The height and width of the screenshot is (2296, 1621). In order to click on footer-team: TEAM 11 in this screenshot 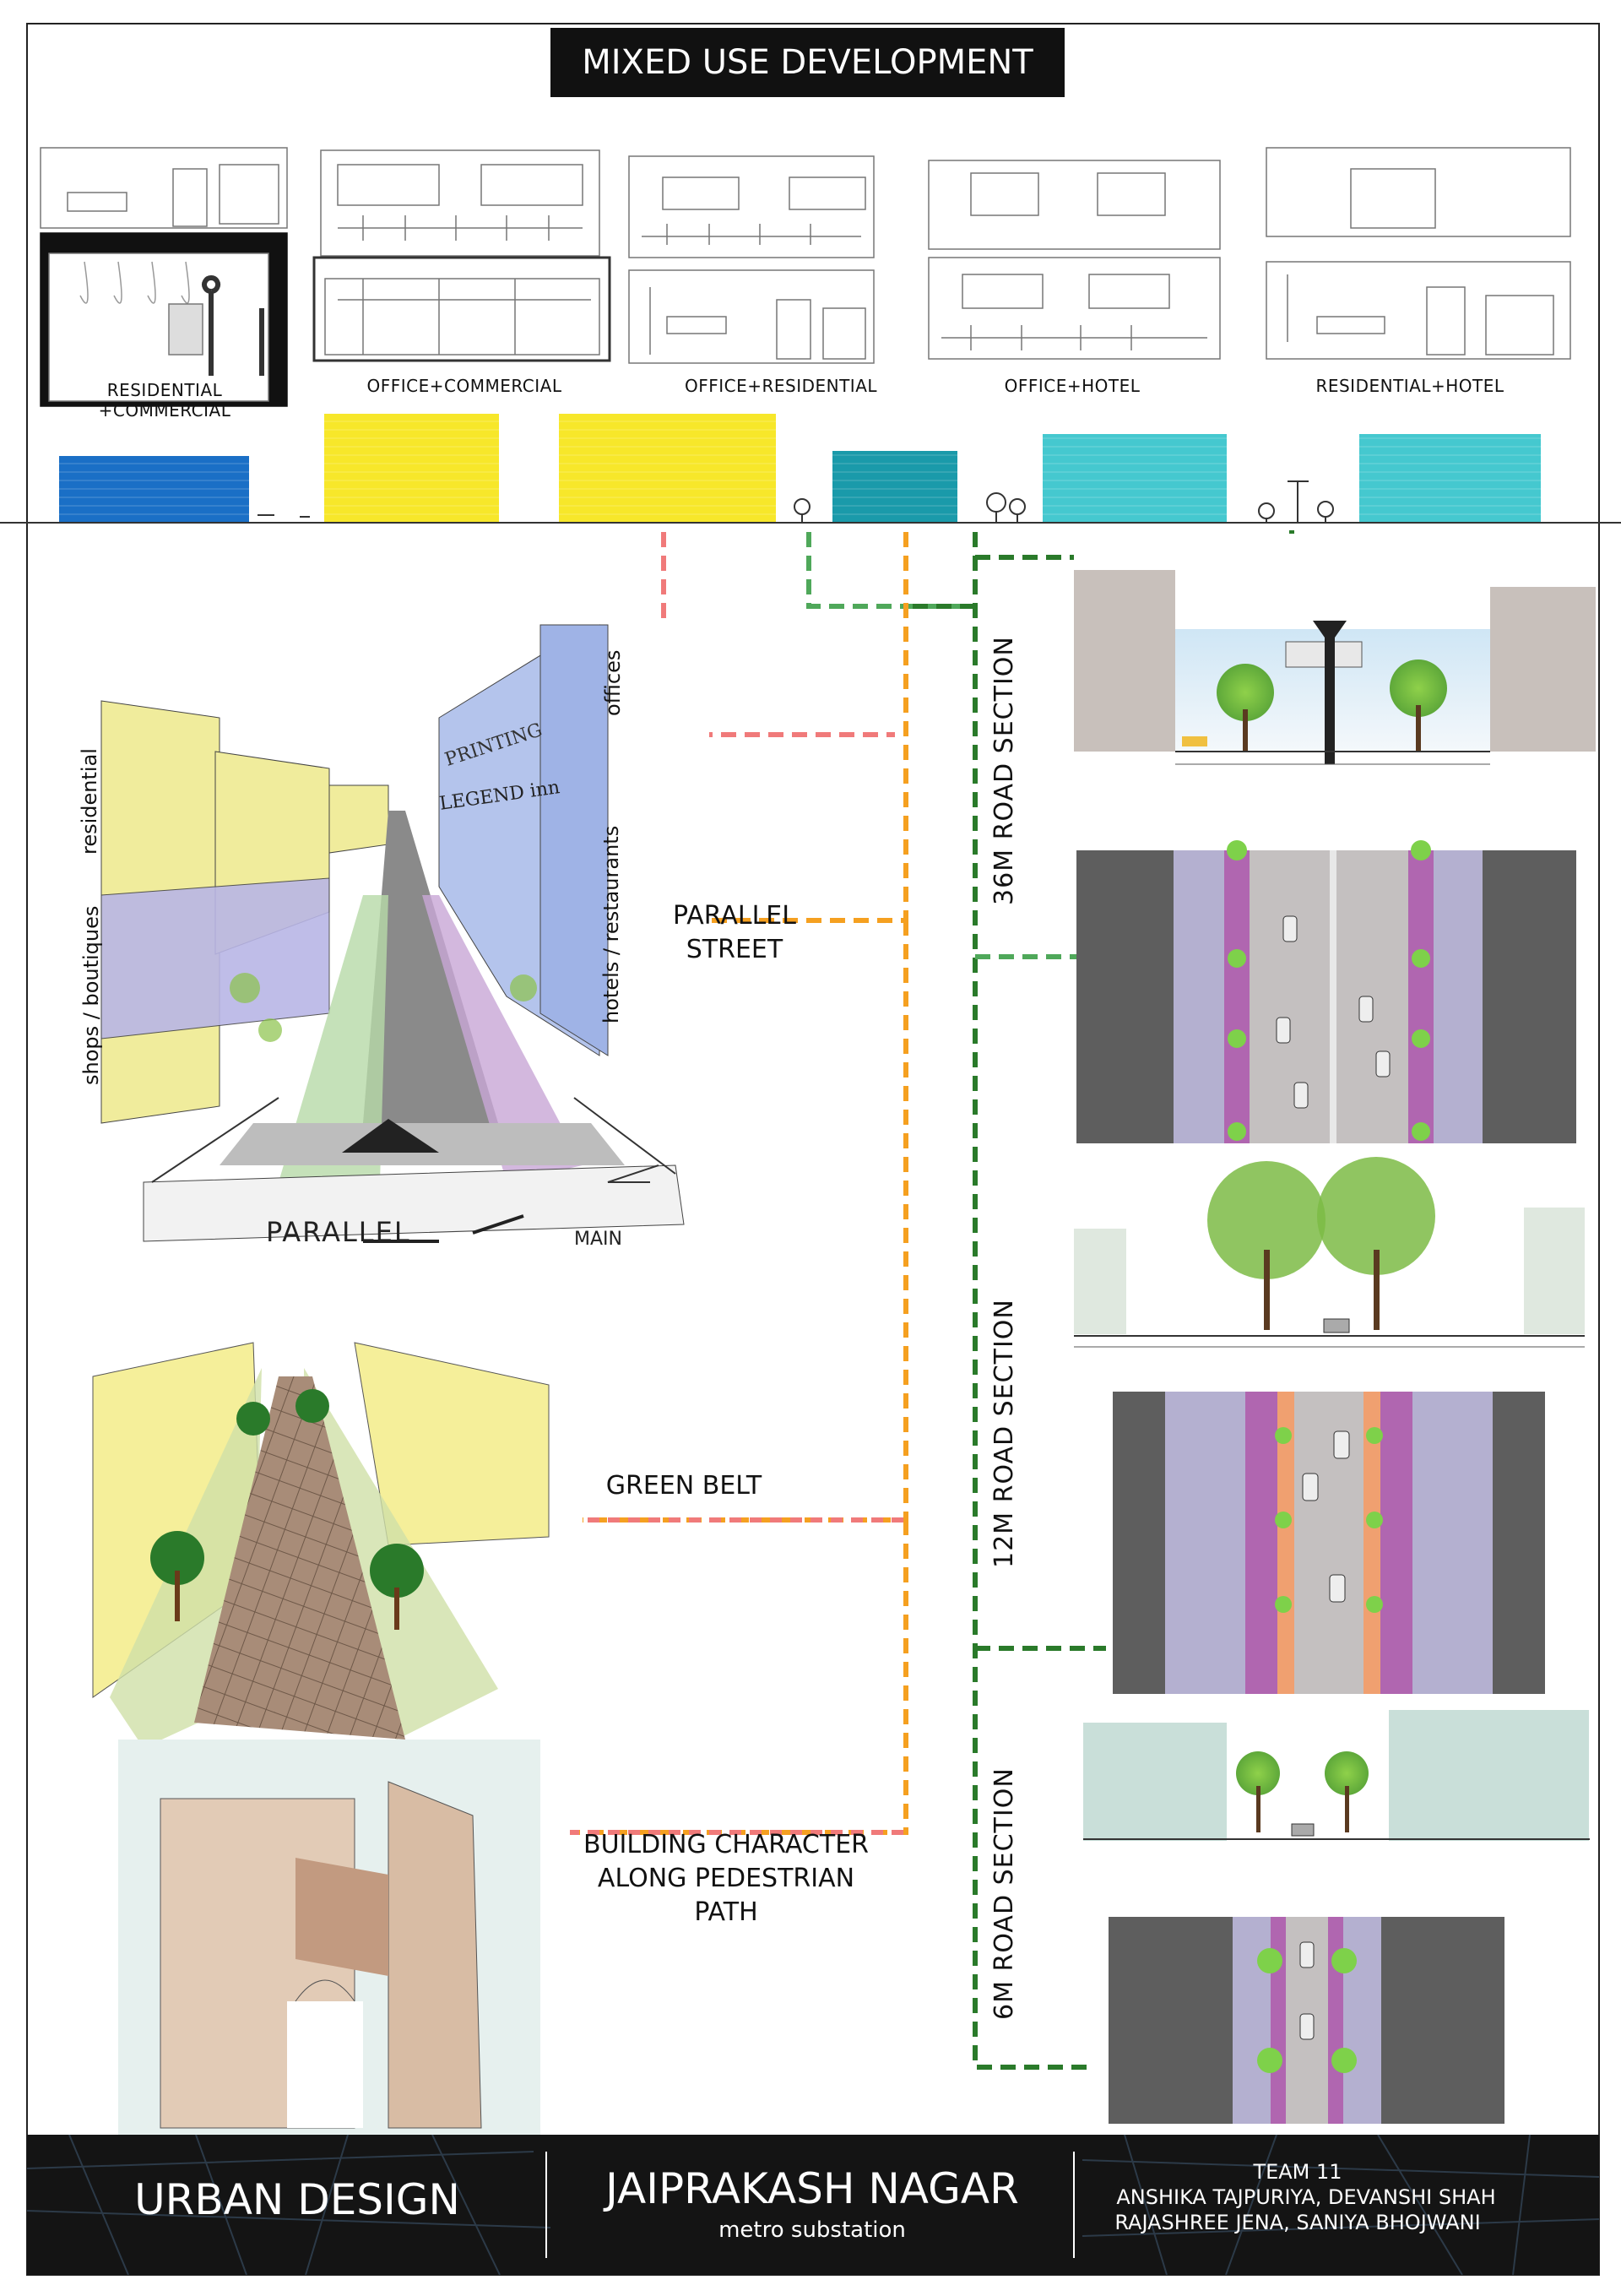, I will do `click(1297, 2172)`.